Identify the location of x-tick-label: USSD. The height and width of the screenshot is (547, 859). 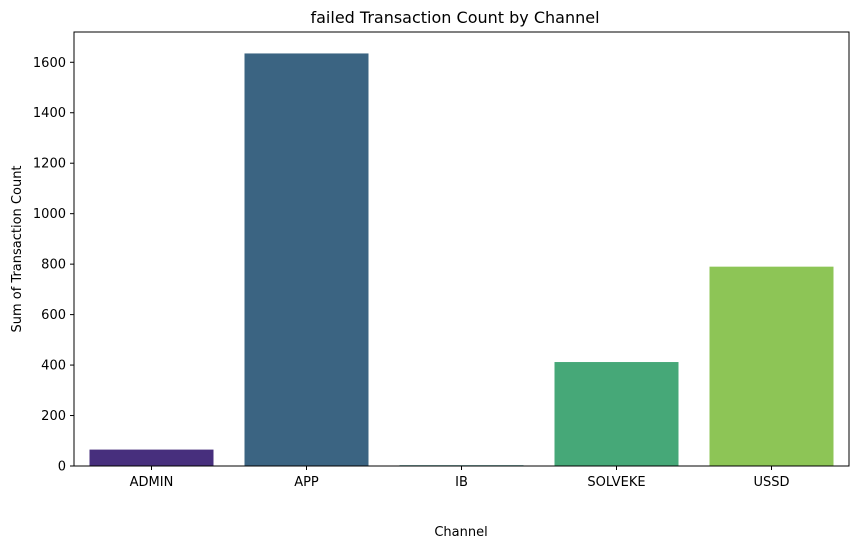
(771, 482).